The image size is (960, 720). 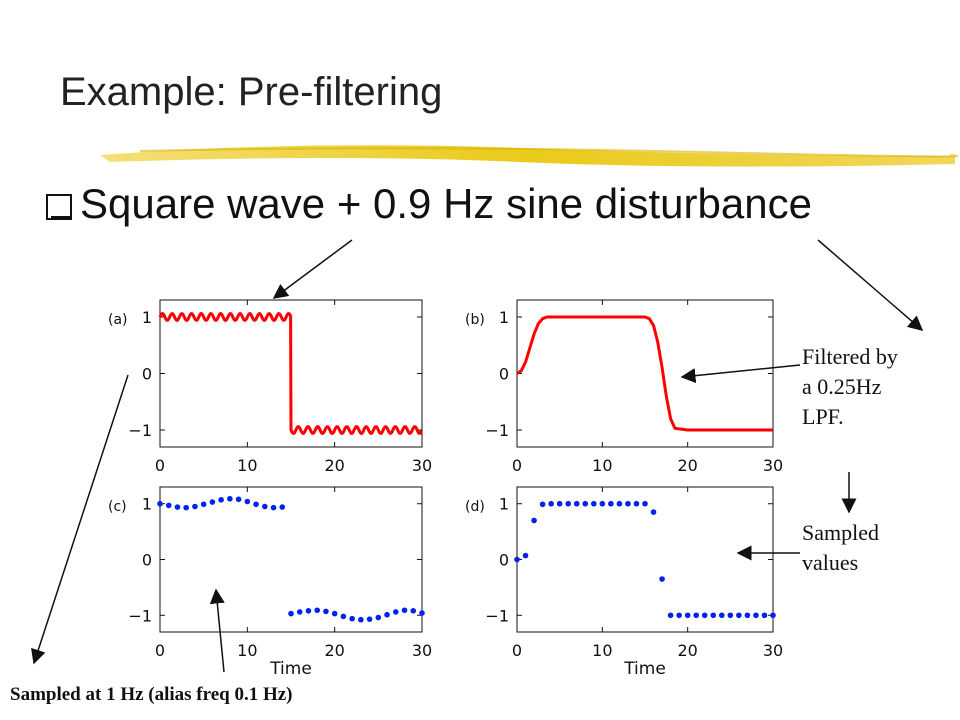 What do you see at coordinates (475, 507) in the screenshot?
I see `panel-label: (d)` at bounding box center [475, 507].